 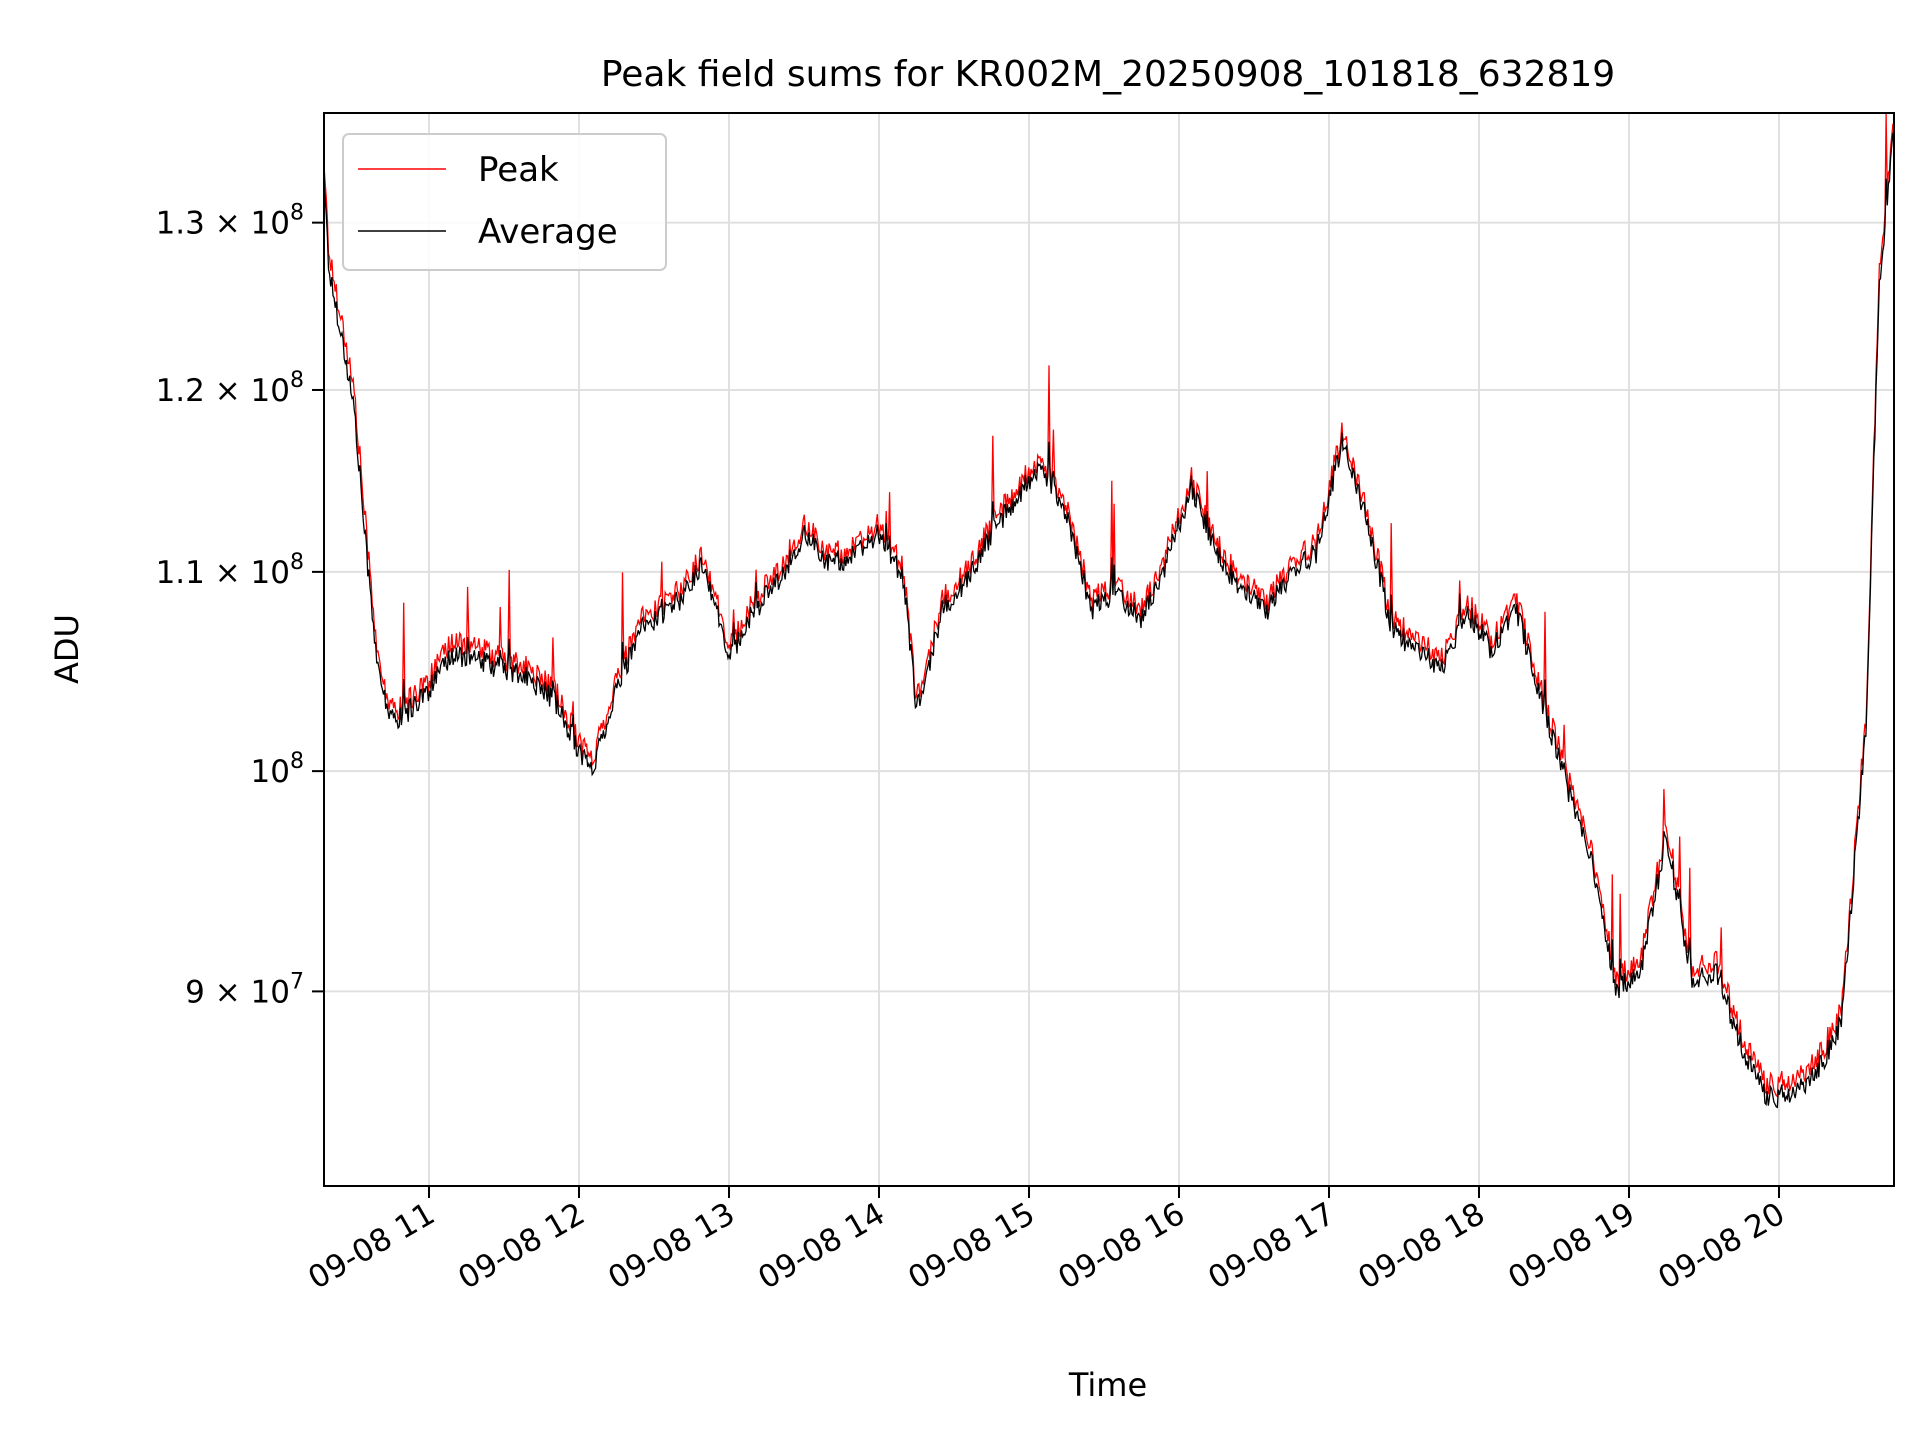 What do you see at coordinates (230, 388) in the screenshot?
I see `y-tick-label: 1.2 × 108` at bounding box center [230, 388].